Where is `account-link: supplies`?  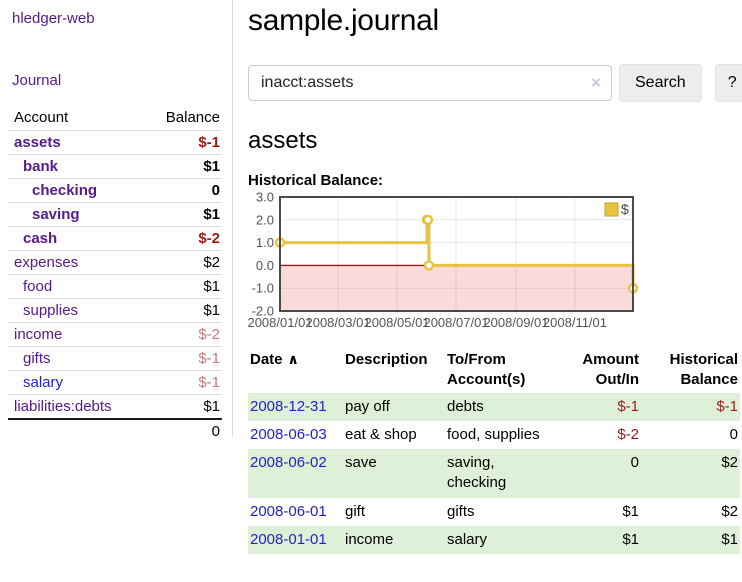 account-link: supplies is located at coordinates (51, 310).